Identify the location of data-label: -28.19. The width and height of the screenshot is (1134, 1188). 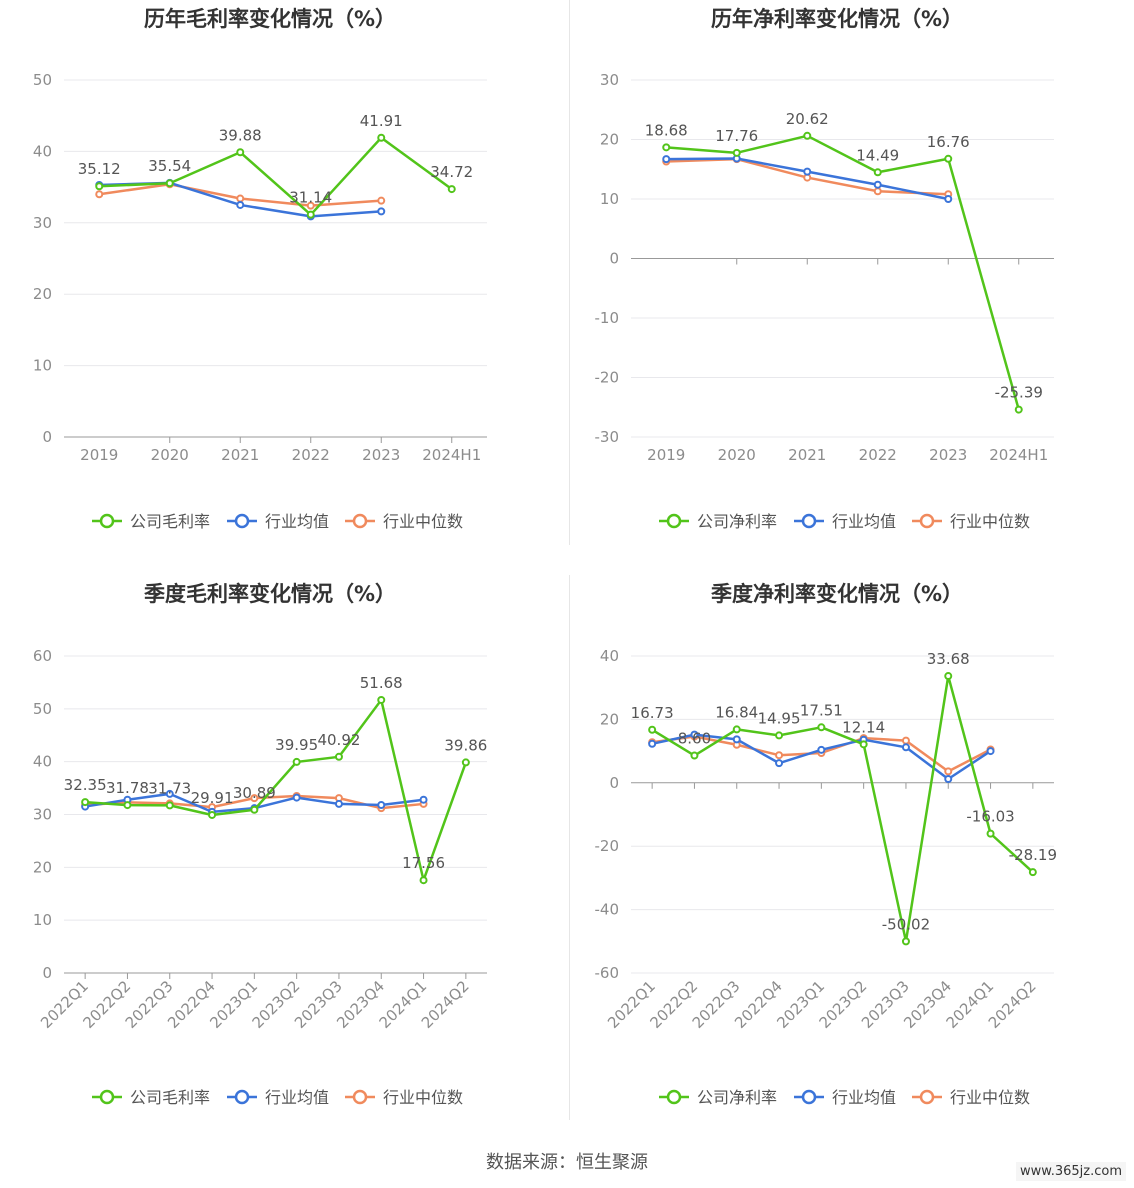
(1033, 855).